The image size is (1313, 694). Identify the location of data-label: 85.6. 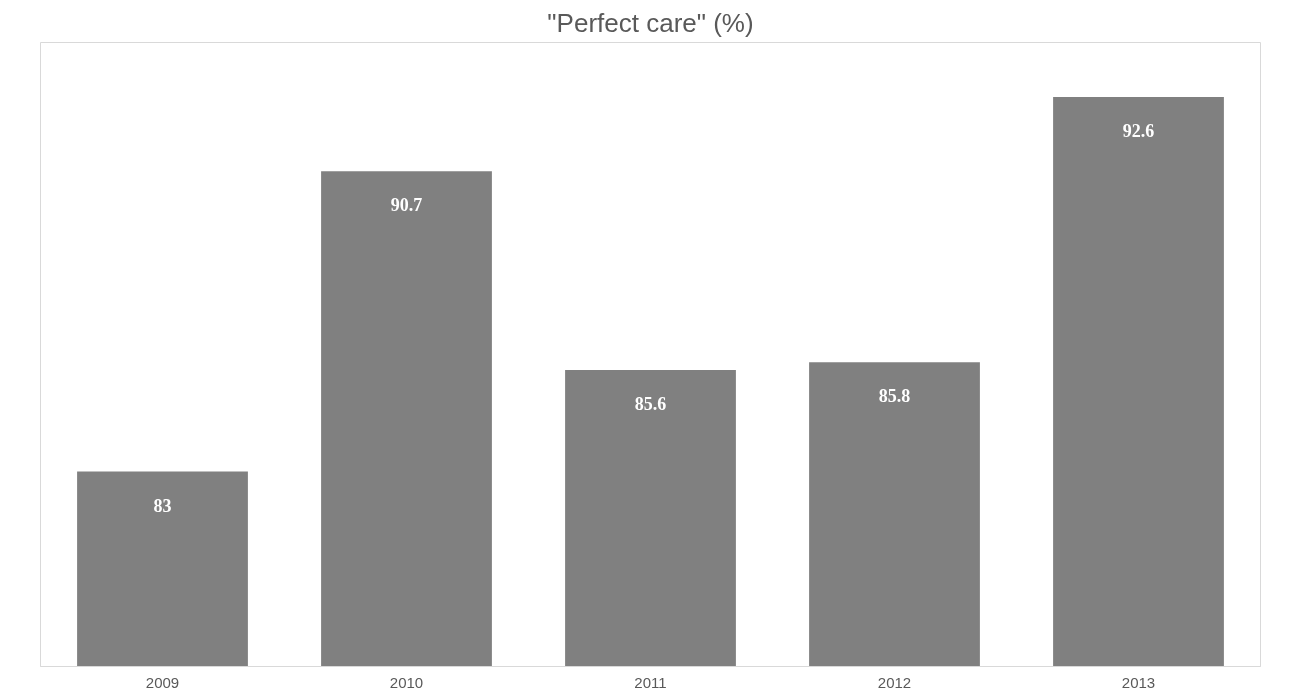
(650, 404).